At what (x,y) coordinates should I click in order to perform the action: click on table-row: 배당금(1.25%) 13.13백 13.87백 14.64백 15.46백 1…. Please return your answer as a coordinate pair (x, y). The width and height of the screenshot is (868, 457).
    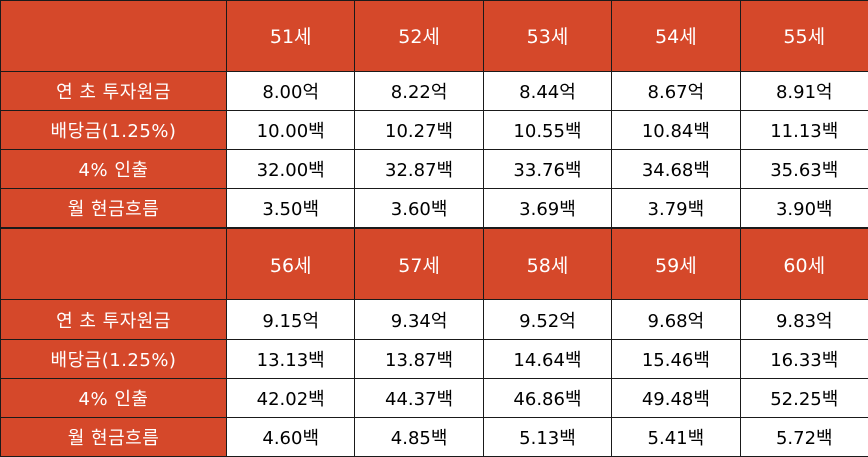
    Looking at the image, I should click on (434, 358).